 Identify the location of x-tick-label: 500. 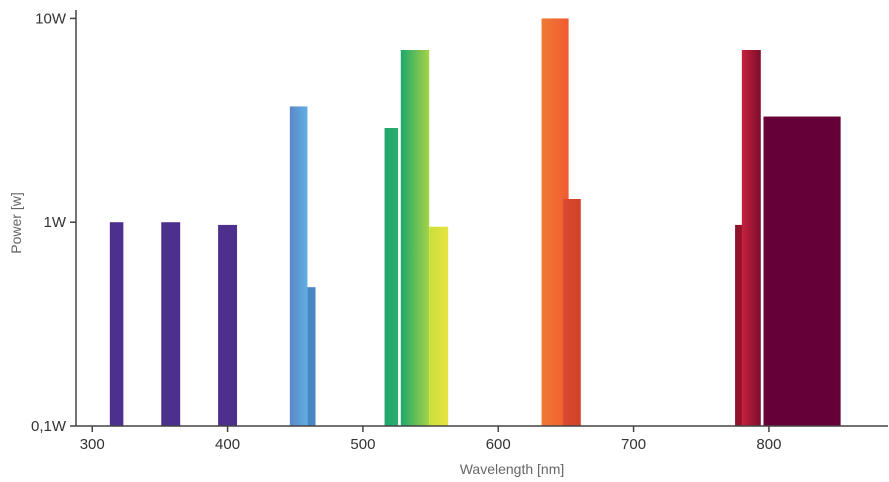
(362, 444).